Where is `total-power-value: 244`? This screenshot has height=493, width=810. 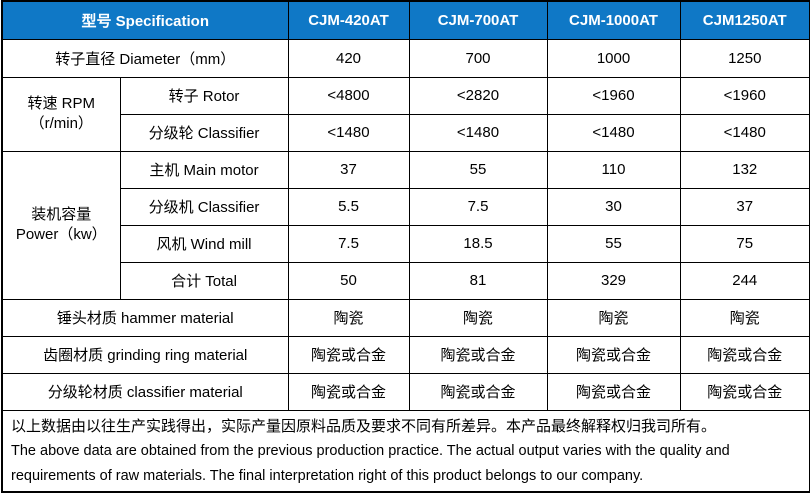
total-power-value: 244 is located at coordinates (744, 280).